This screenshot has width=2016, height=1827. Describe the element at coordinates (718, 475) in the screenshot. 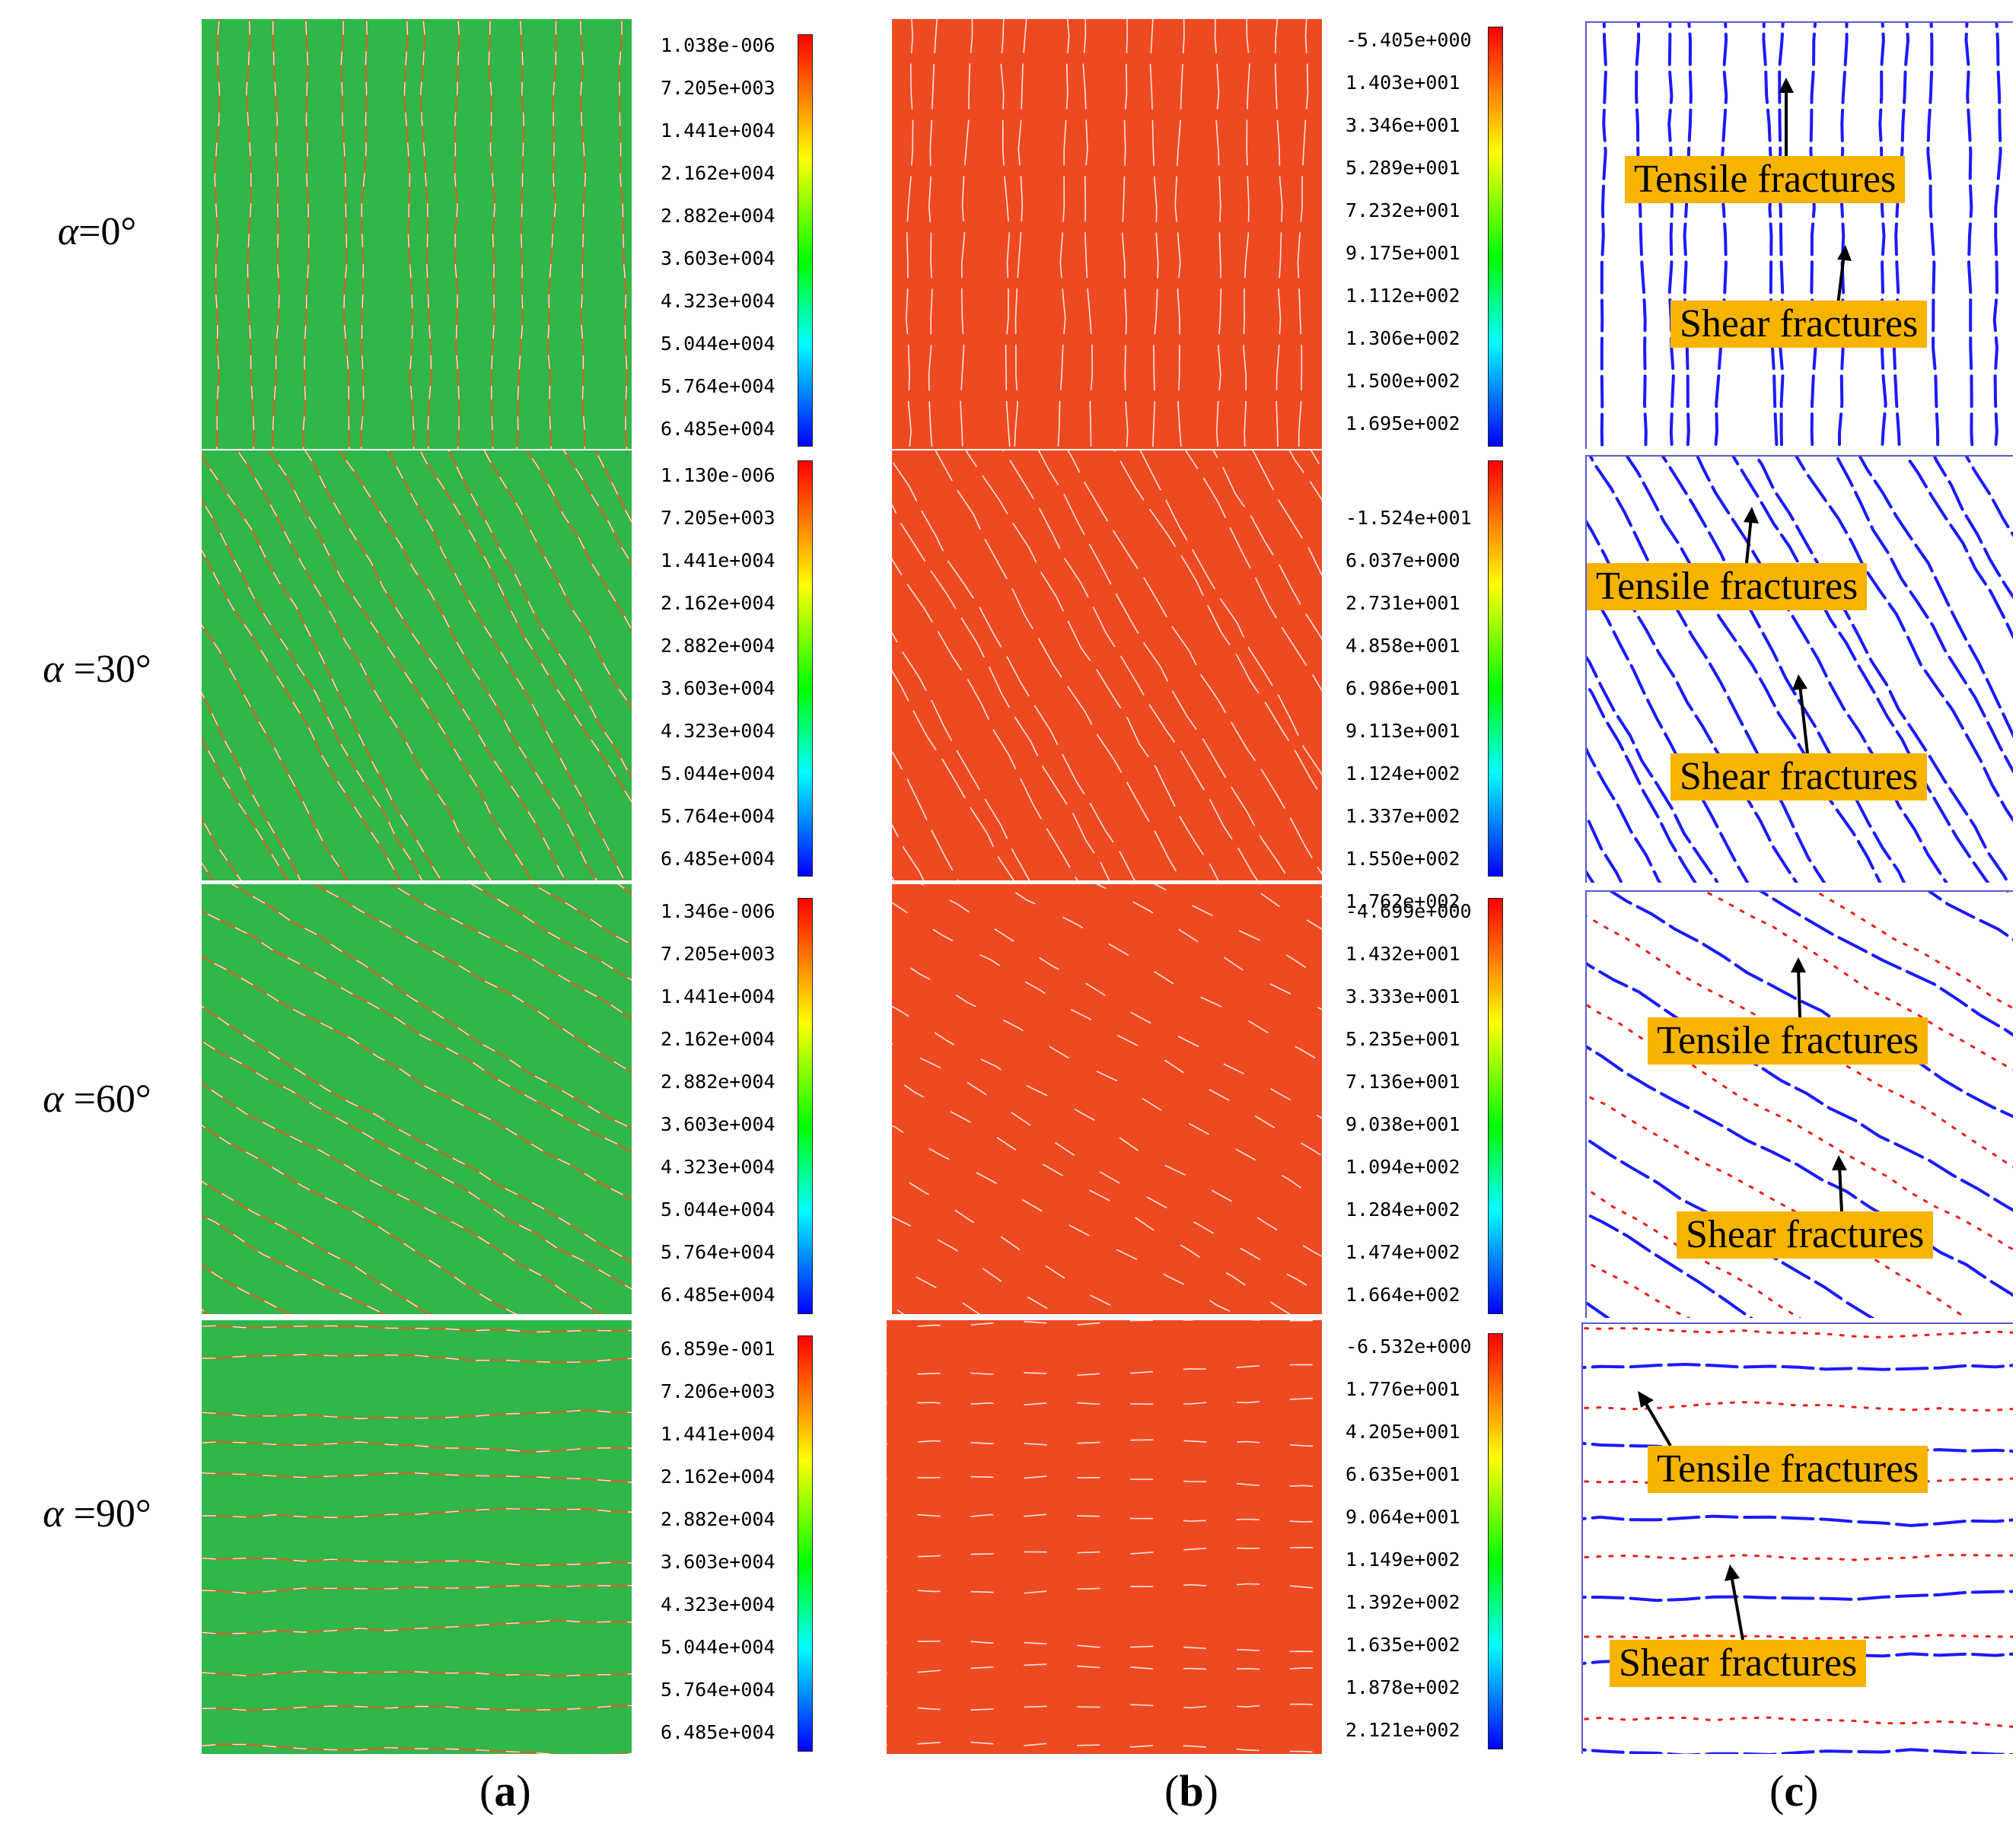

I see `tick-label: 1.130e-006` at that location.